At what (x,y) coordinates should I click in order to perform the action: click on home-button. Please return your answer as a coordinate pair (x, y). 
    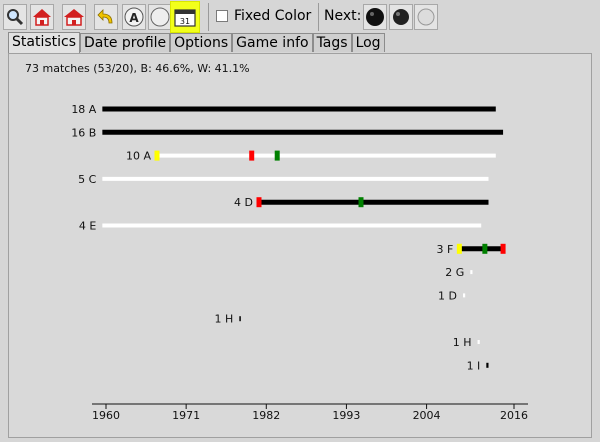
    Looking at the image, I should click on (42, 17).